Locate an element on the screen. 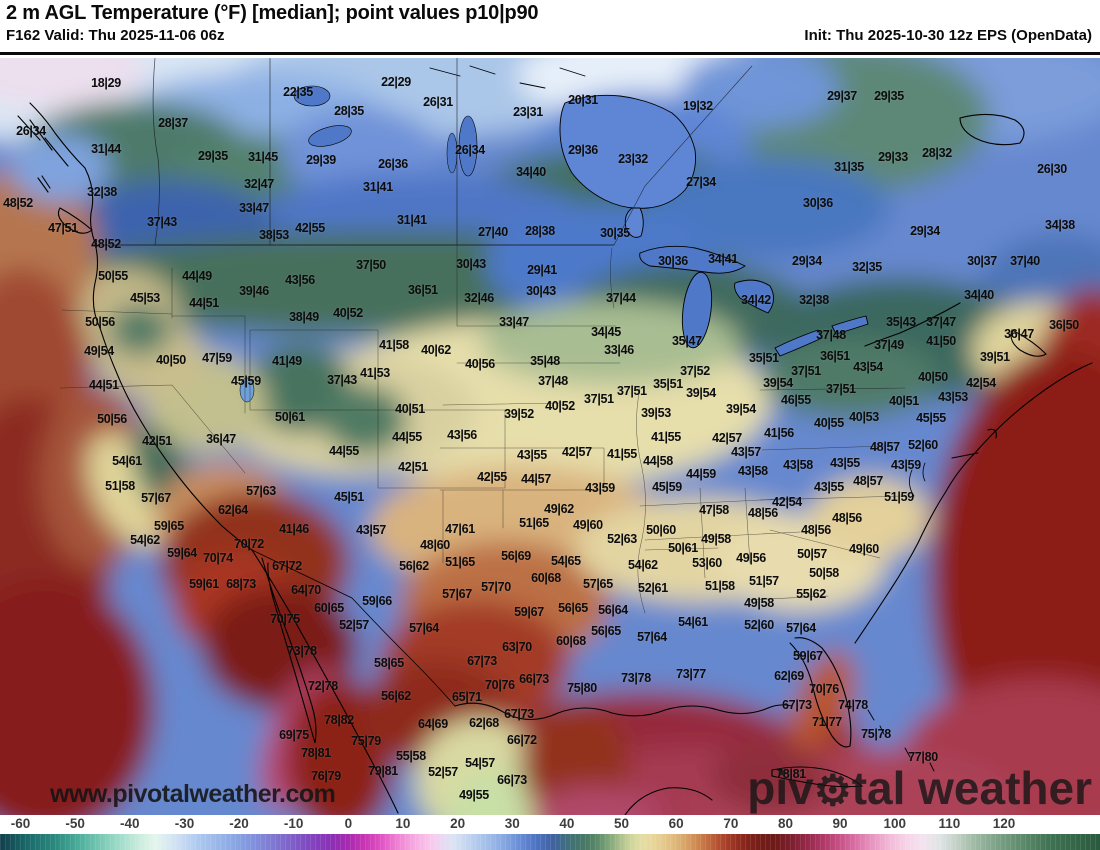 The height and width of the screenshot is (850, 1100). colorbar-tick-label: 50 is located at coordinates (621, 823).